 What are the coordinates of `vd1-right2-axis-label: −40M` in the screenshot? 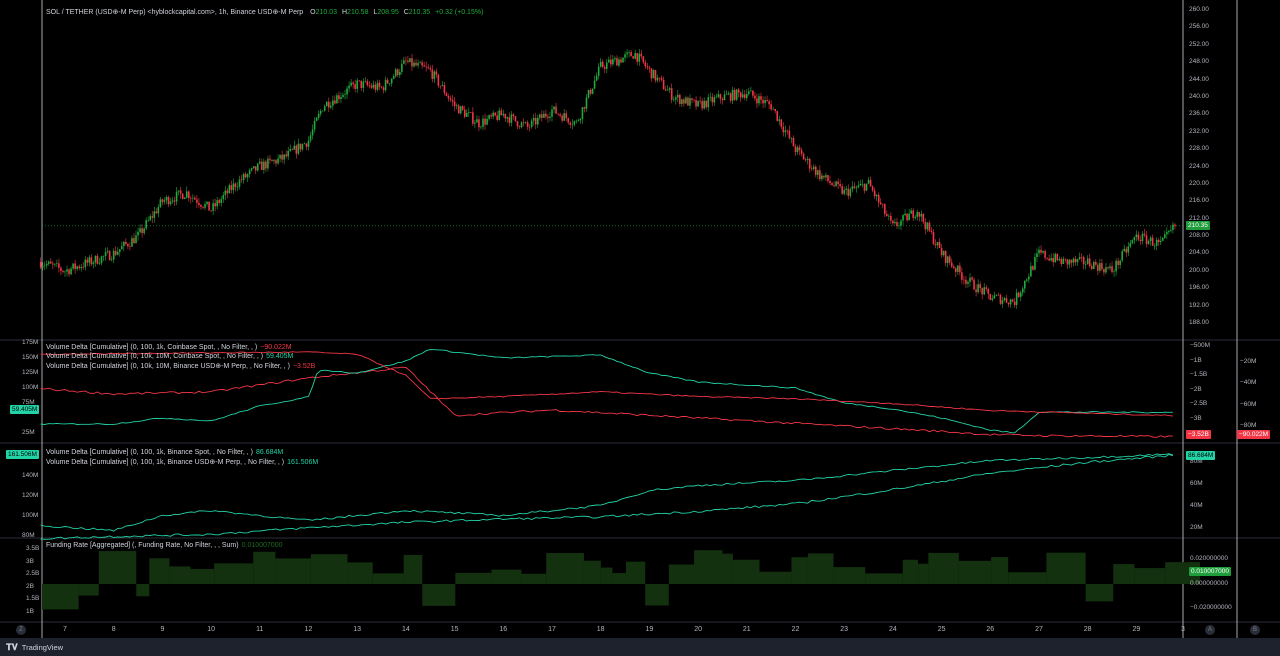 It's located at (1248, 383).